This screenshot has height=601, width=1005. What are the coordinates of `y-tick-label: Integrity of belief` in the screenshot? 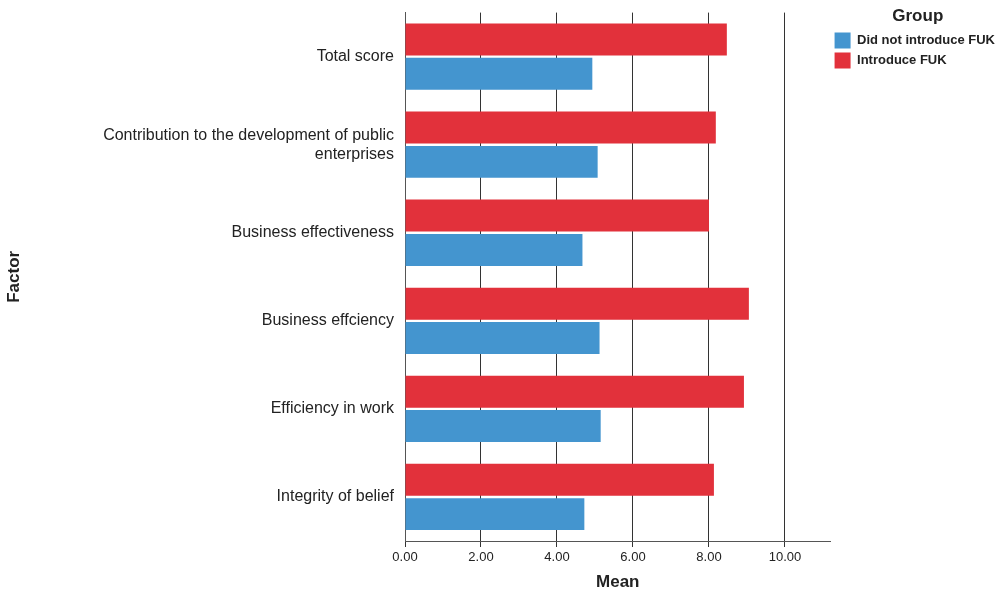 It's located at (335, 496).